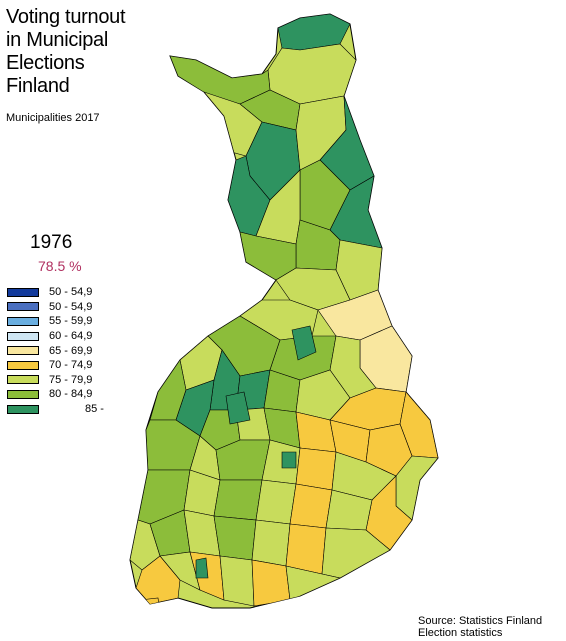 Image resolution: width=566 pixels, height=641 pixels. I want to click on legend-item: 85 -, so click(55, 409).